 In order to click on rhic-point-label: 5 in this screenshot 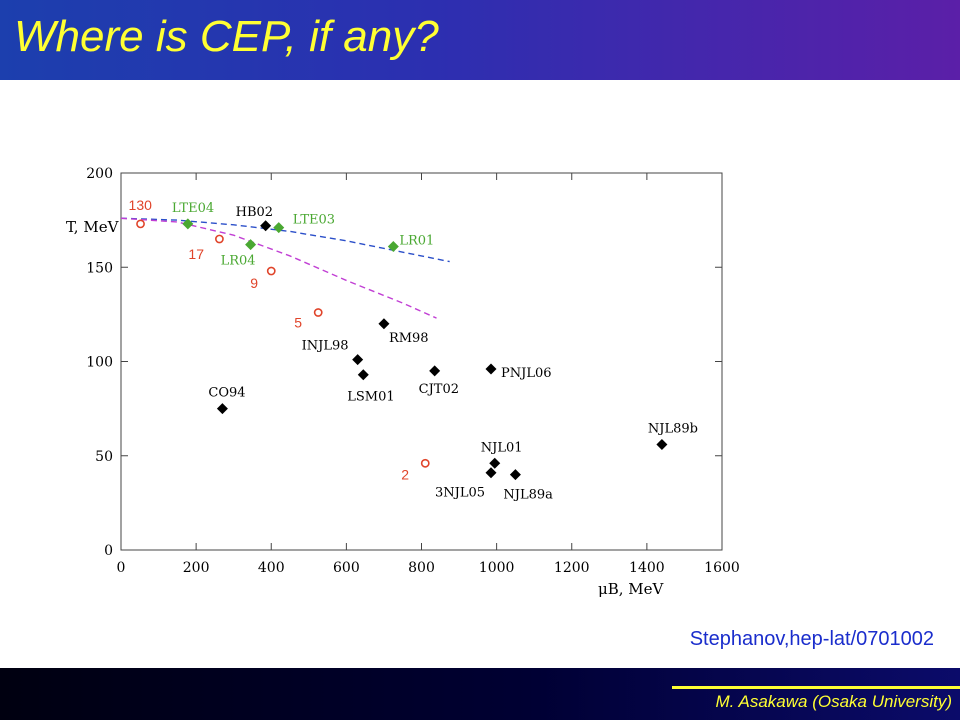, I will do `click(298, 322)`.